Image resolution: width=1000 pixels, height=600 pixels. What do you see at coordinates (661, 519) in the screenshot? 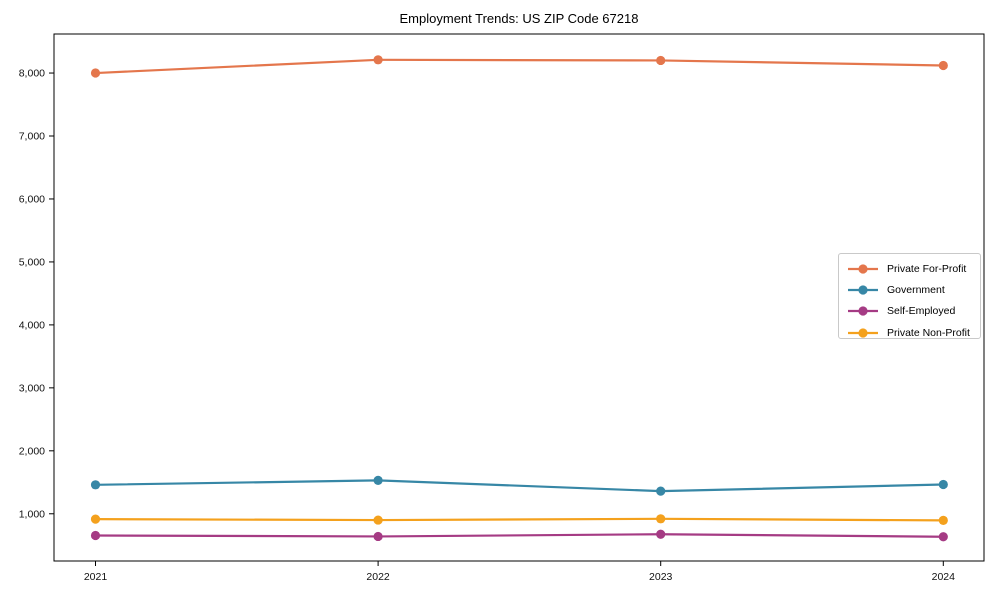
I see `data-point-private-non-profit-2023` at bounding box center [661, 519].